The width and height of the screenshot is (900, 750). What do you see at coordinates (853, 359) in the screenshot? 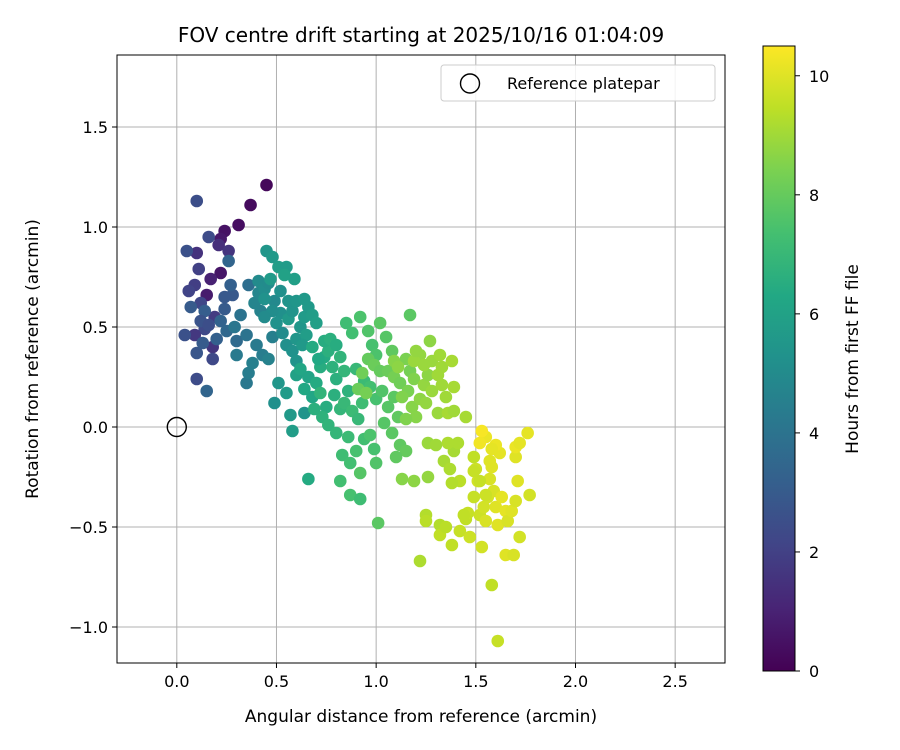
I see `colorbar-label: Hours from first FF file` at bounding box center [853, 359].